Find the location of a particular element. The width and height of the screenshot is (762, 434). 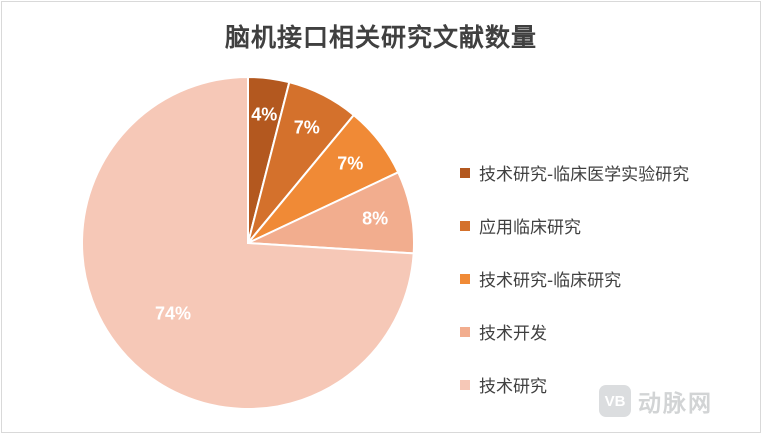

legend-label-1: 应用临床研究 is located at coordinates (530, 228).